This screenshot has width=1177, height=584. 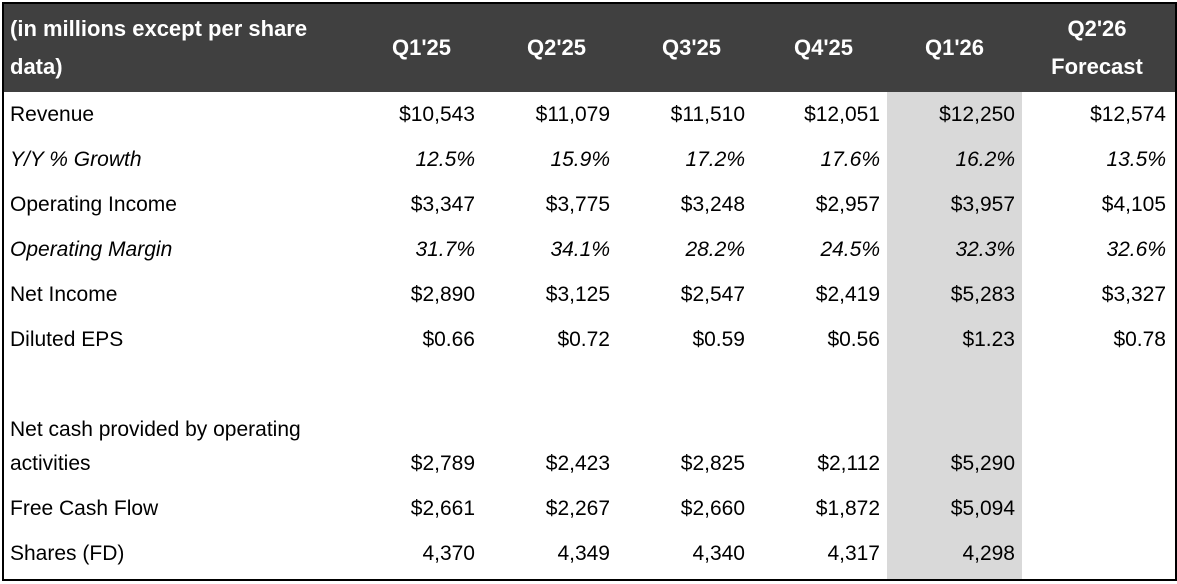 I want to click on cell-q4-25: $1,872, so click(x=847, y=508).